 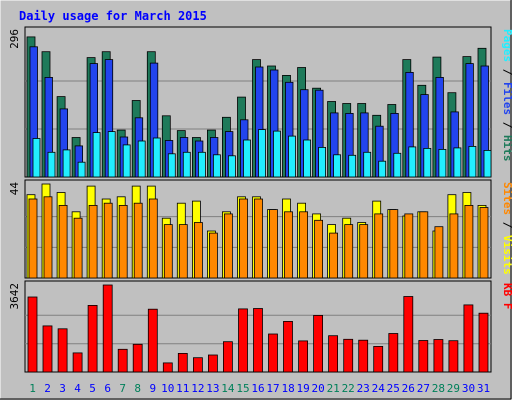 What do you see at coordinates (14, 296) in the screenshot?
I see `panel-max-label: 3642` at bounding box center [14, 296].